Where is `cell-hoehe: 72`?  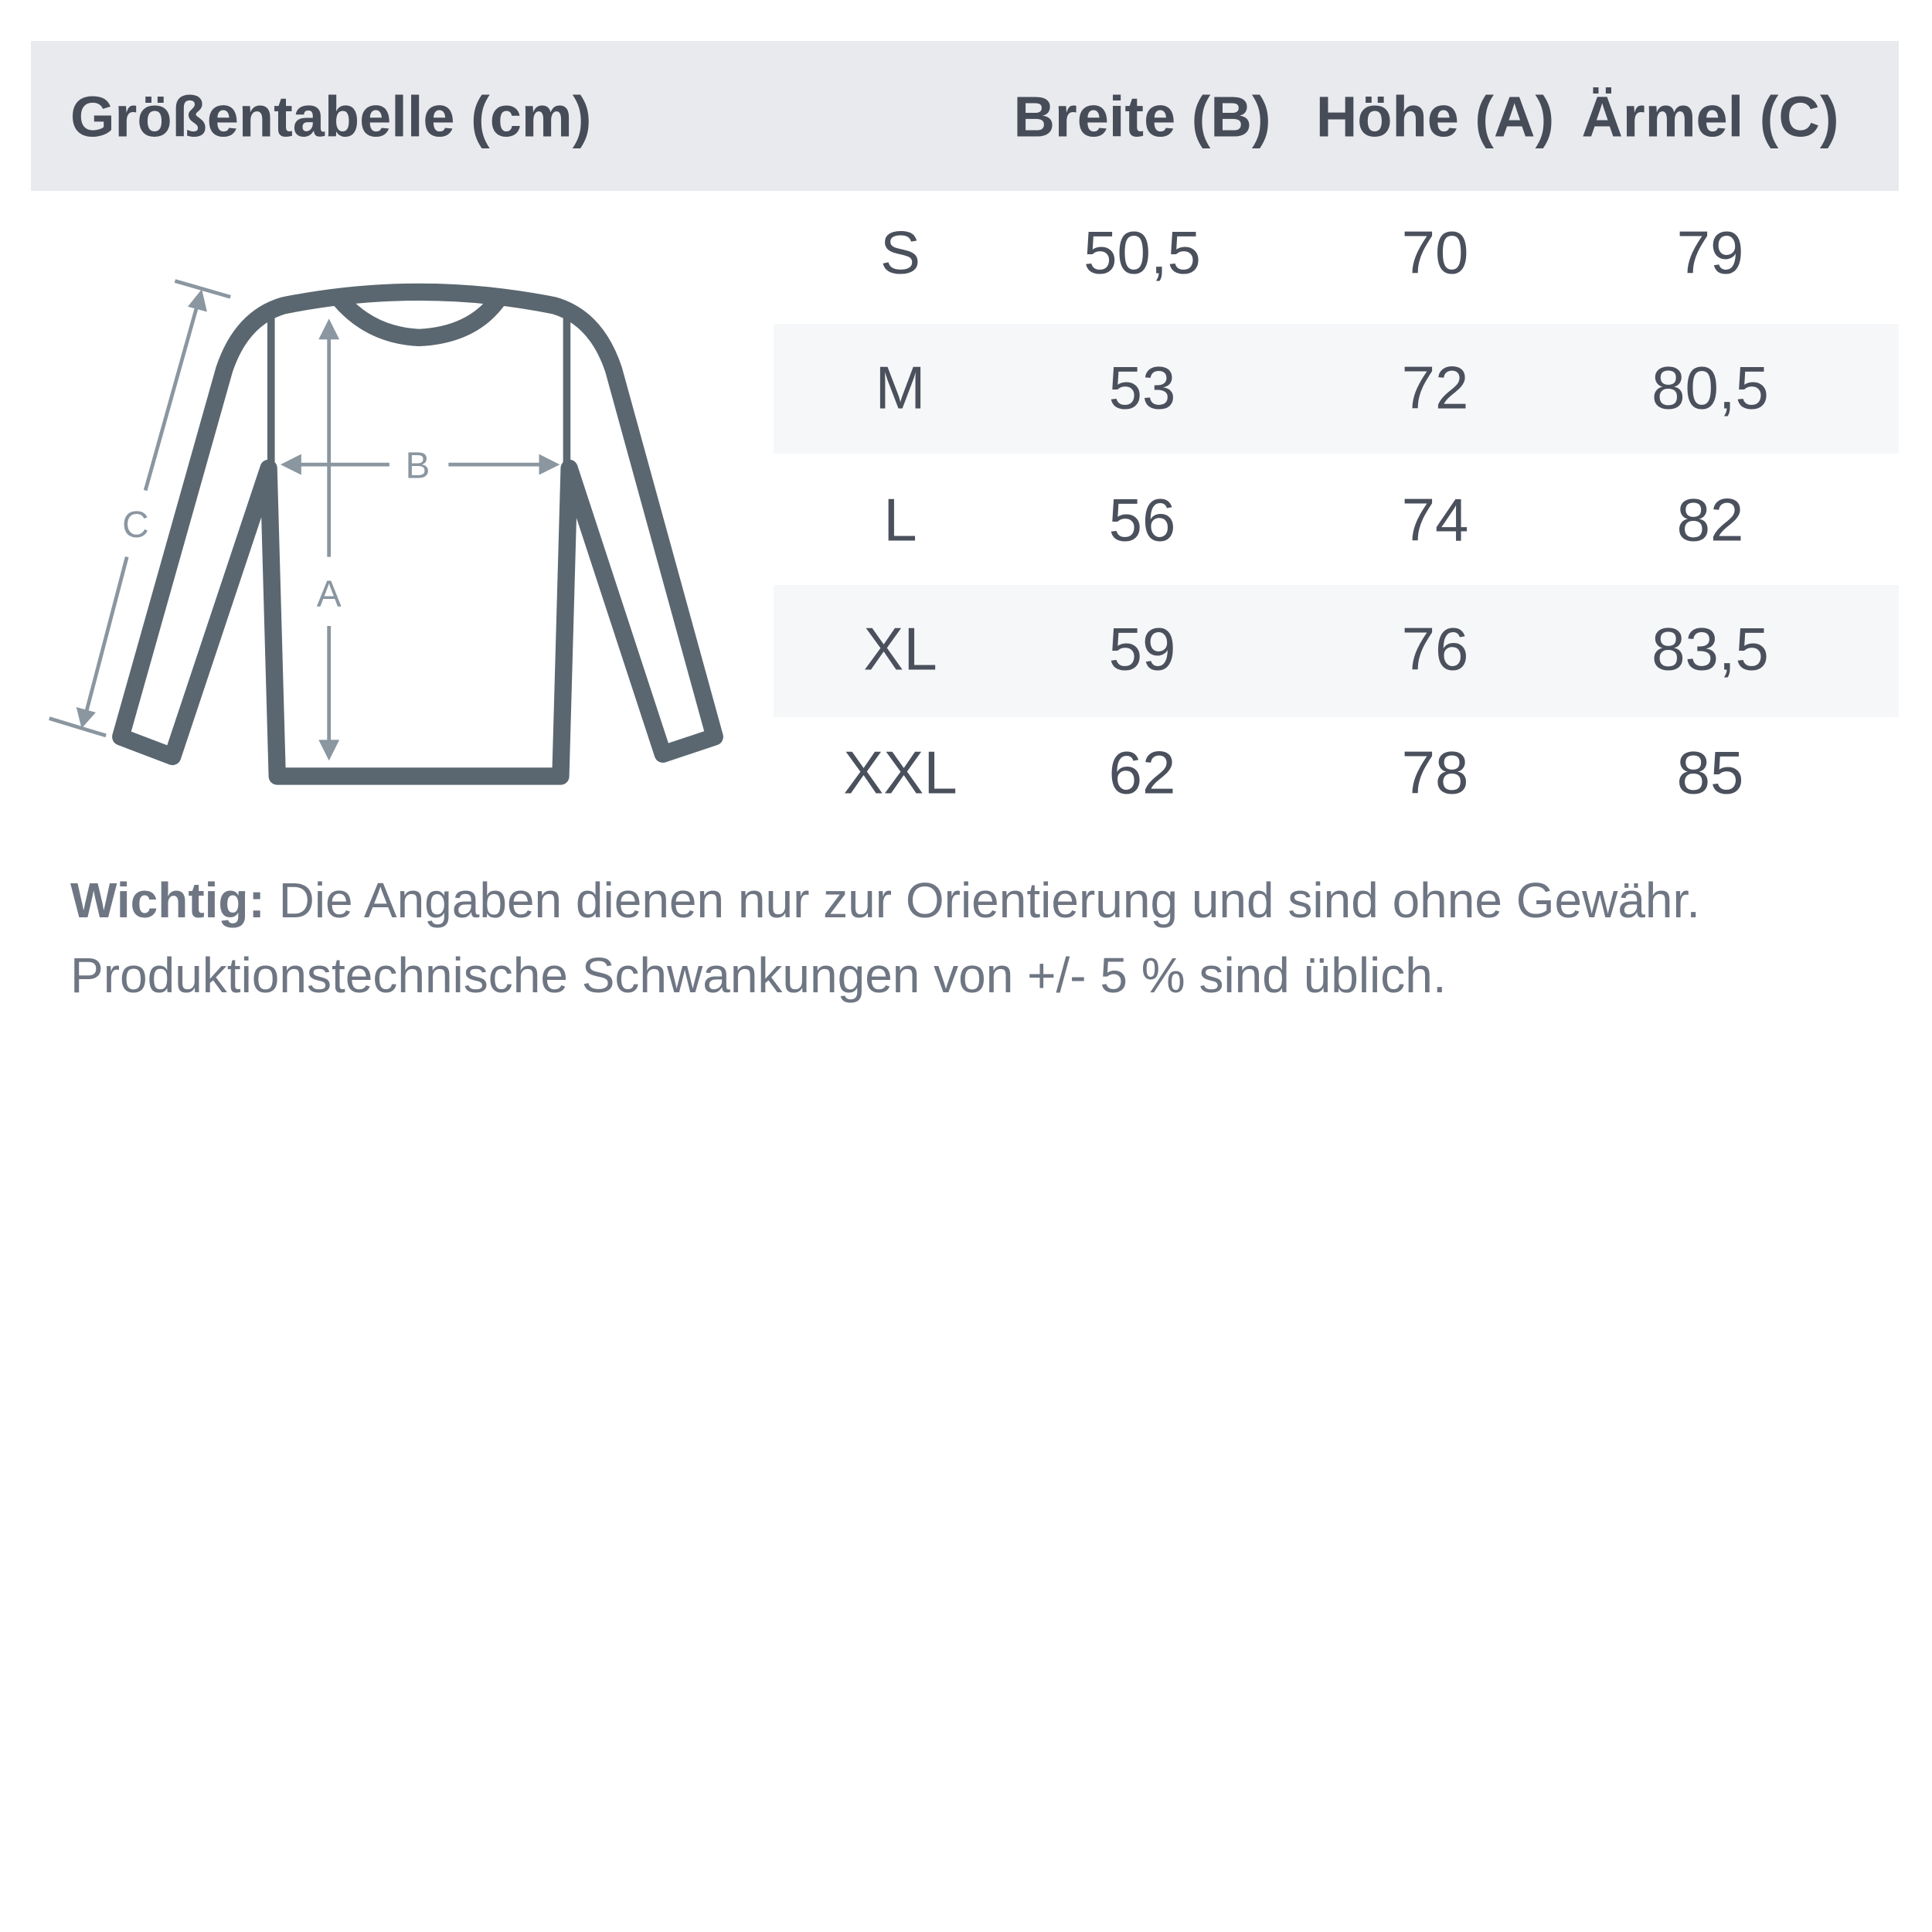
cell-hoehe: 72 is located at coordinates (1435, 388).